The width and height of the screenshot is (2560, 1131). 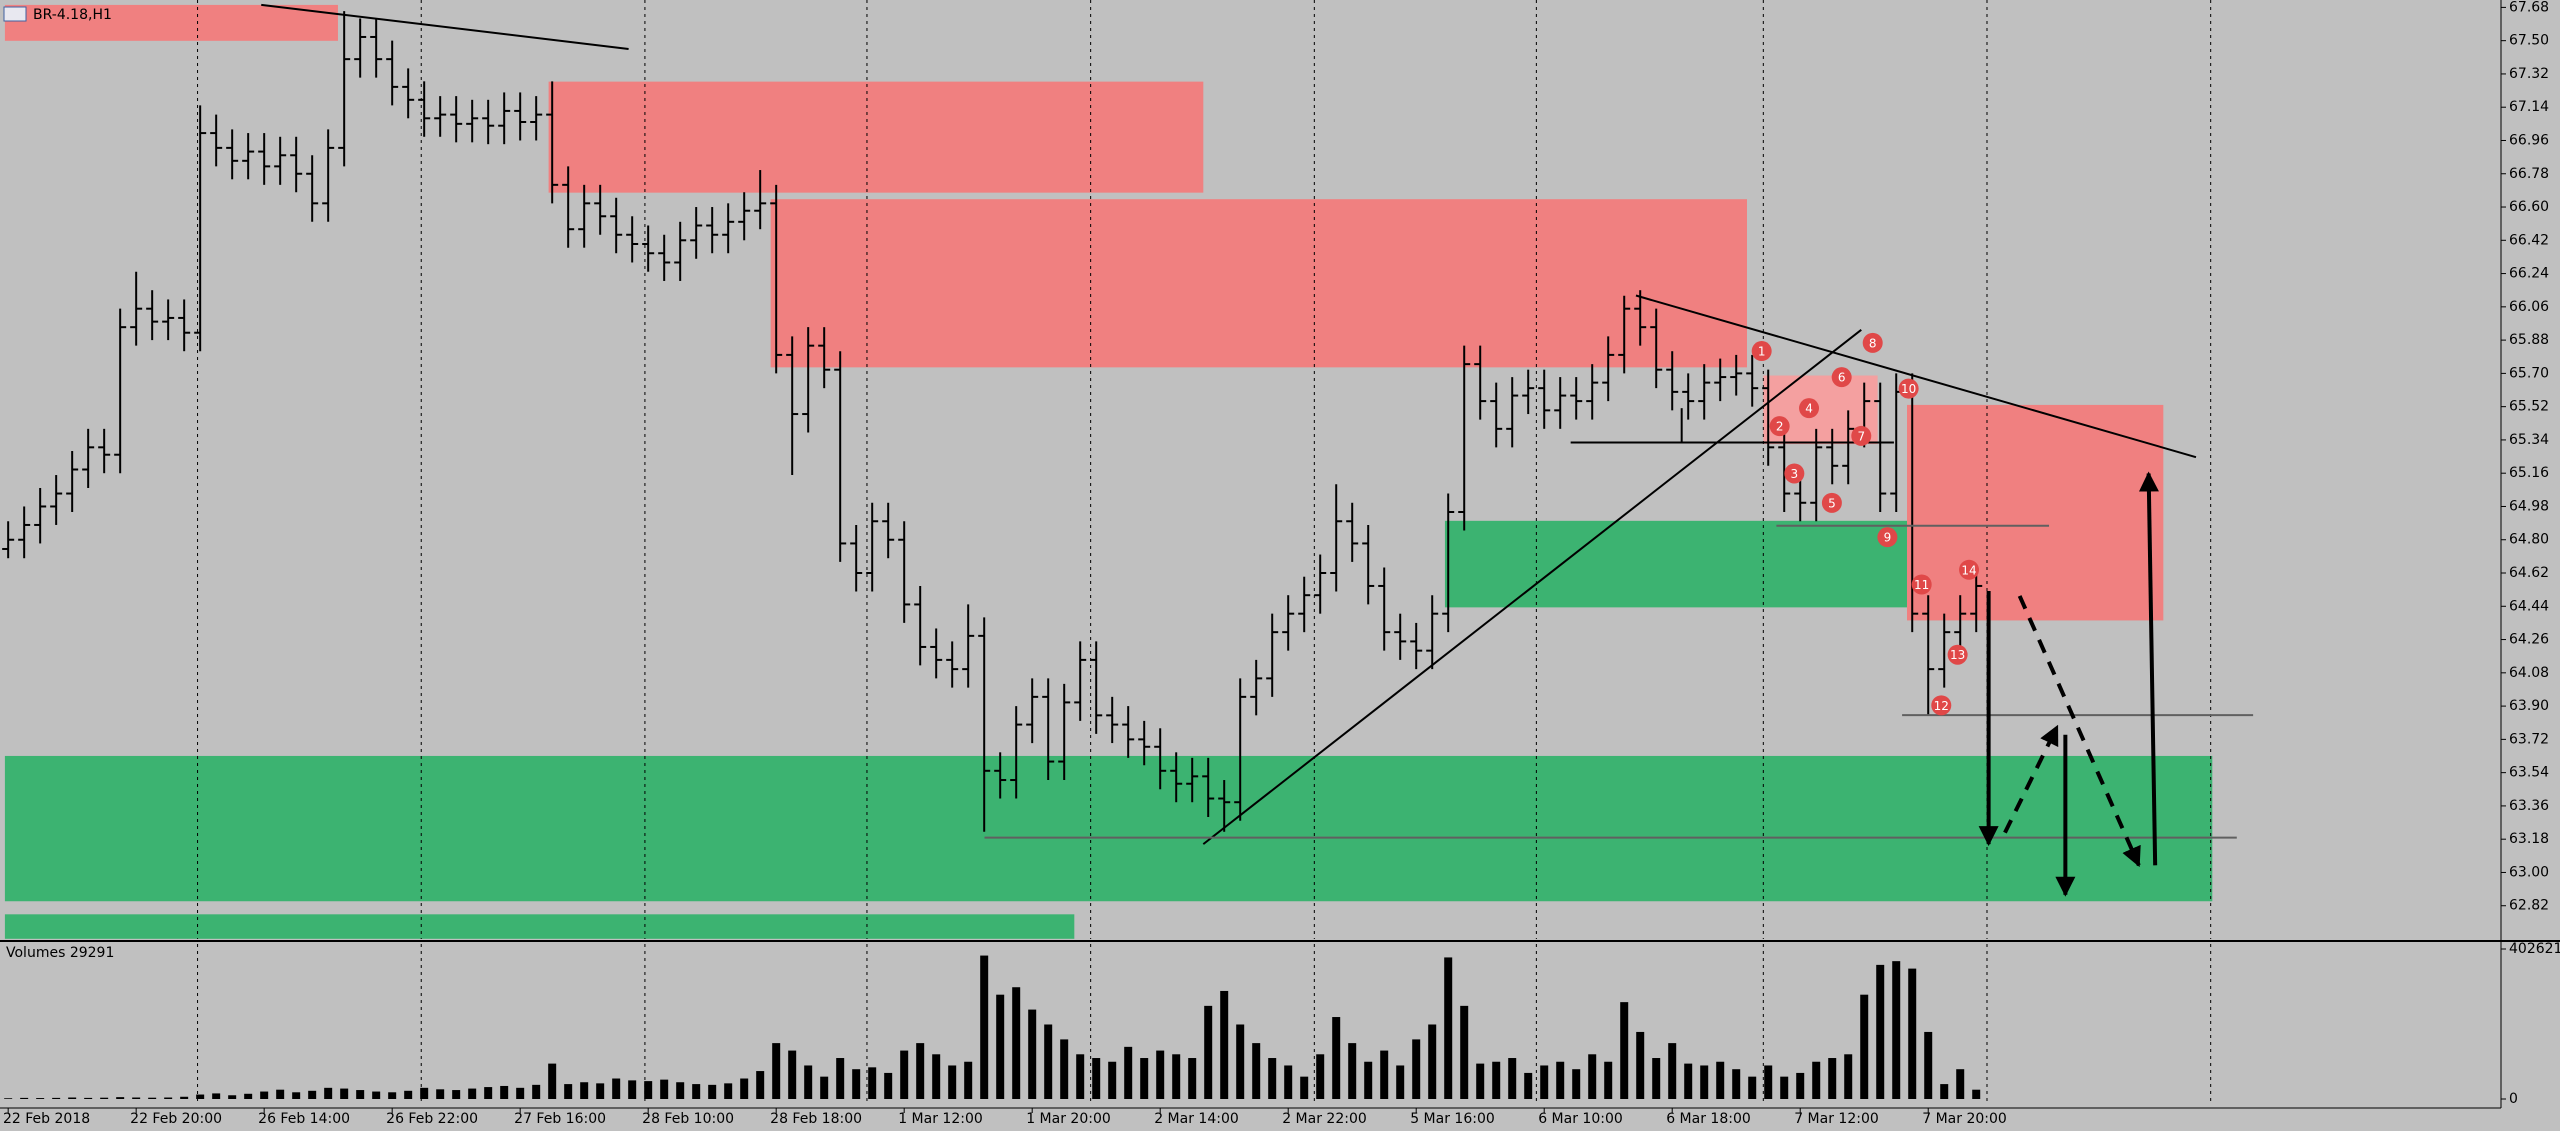 I want to click on y-tick-label: 66.60, so click(x=2529, y=207).